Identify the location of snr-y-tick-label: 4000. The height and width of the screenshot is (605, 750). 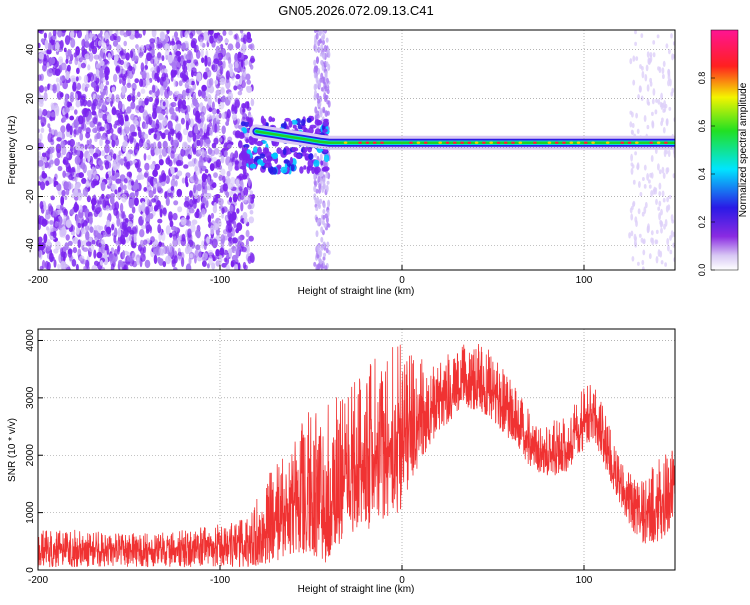
(30, 340).